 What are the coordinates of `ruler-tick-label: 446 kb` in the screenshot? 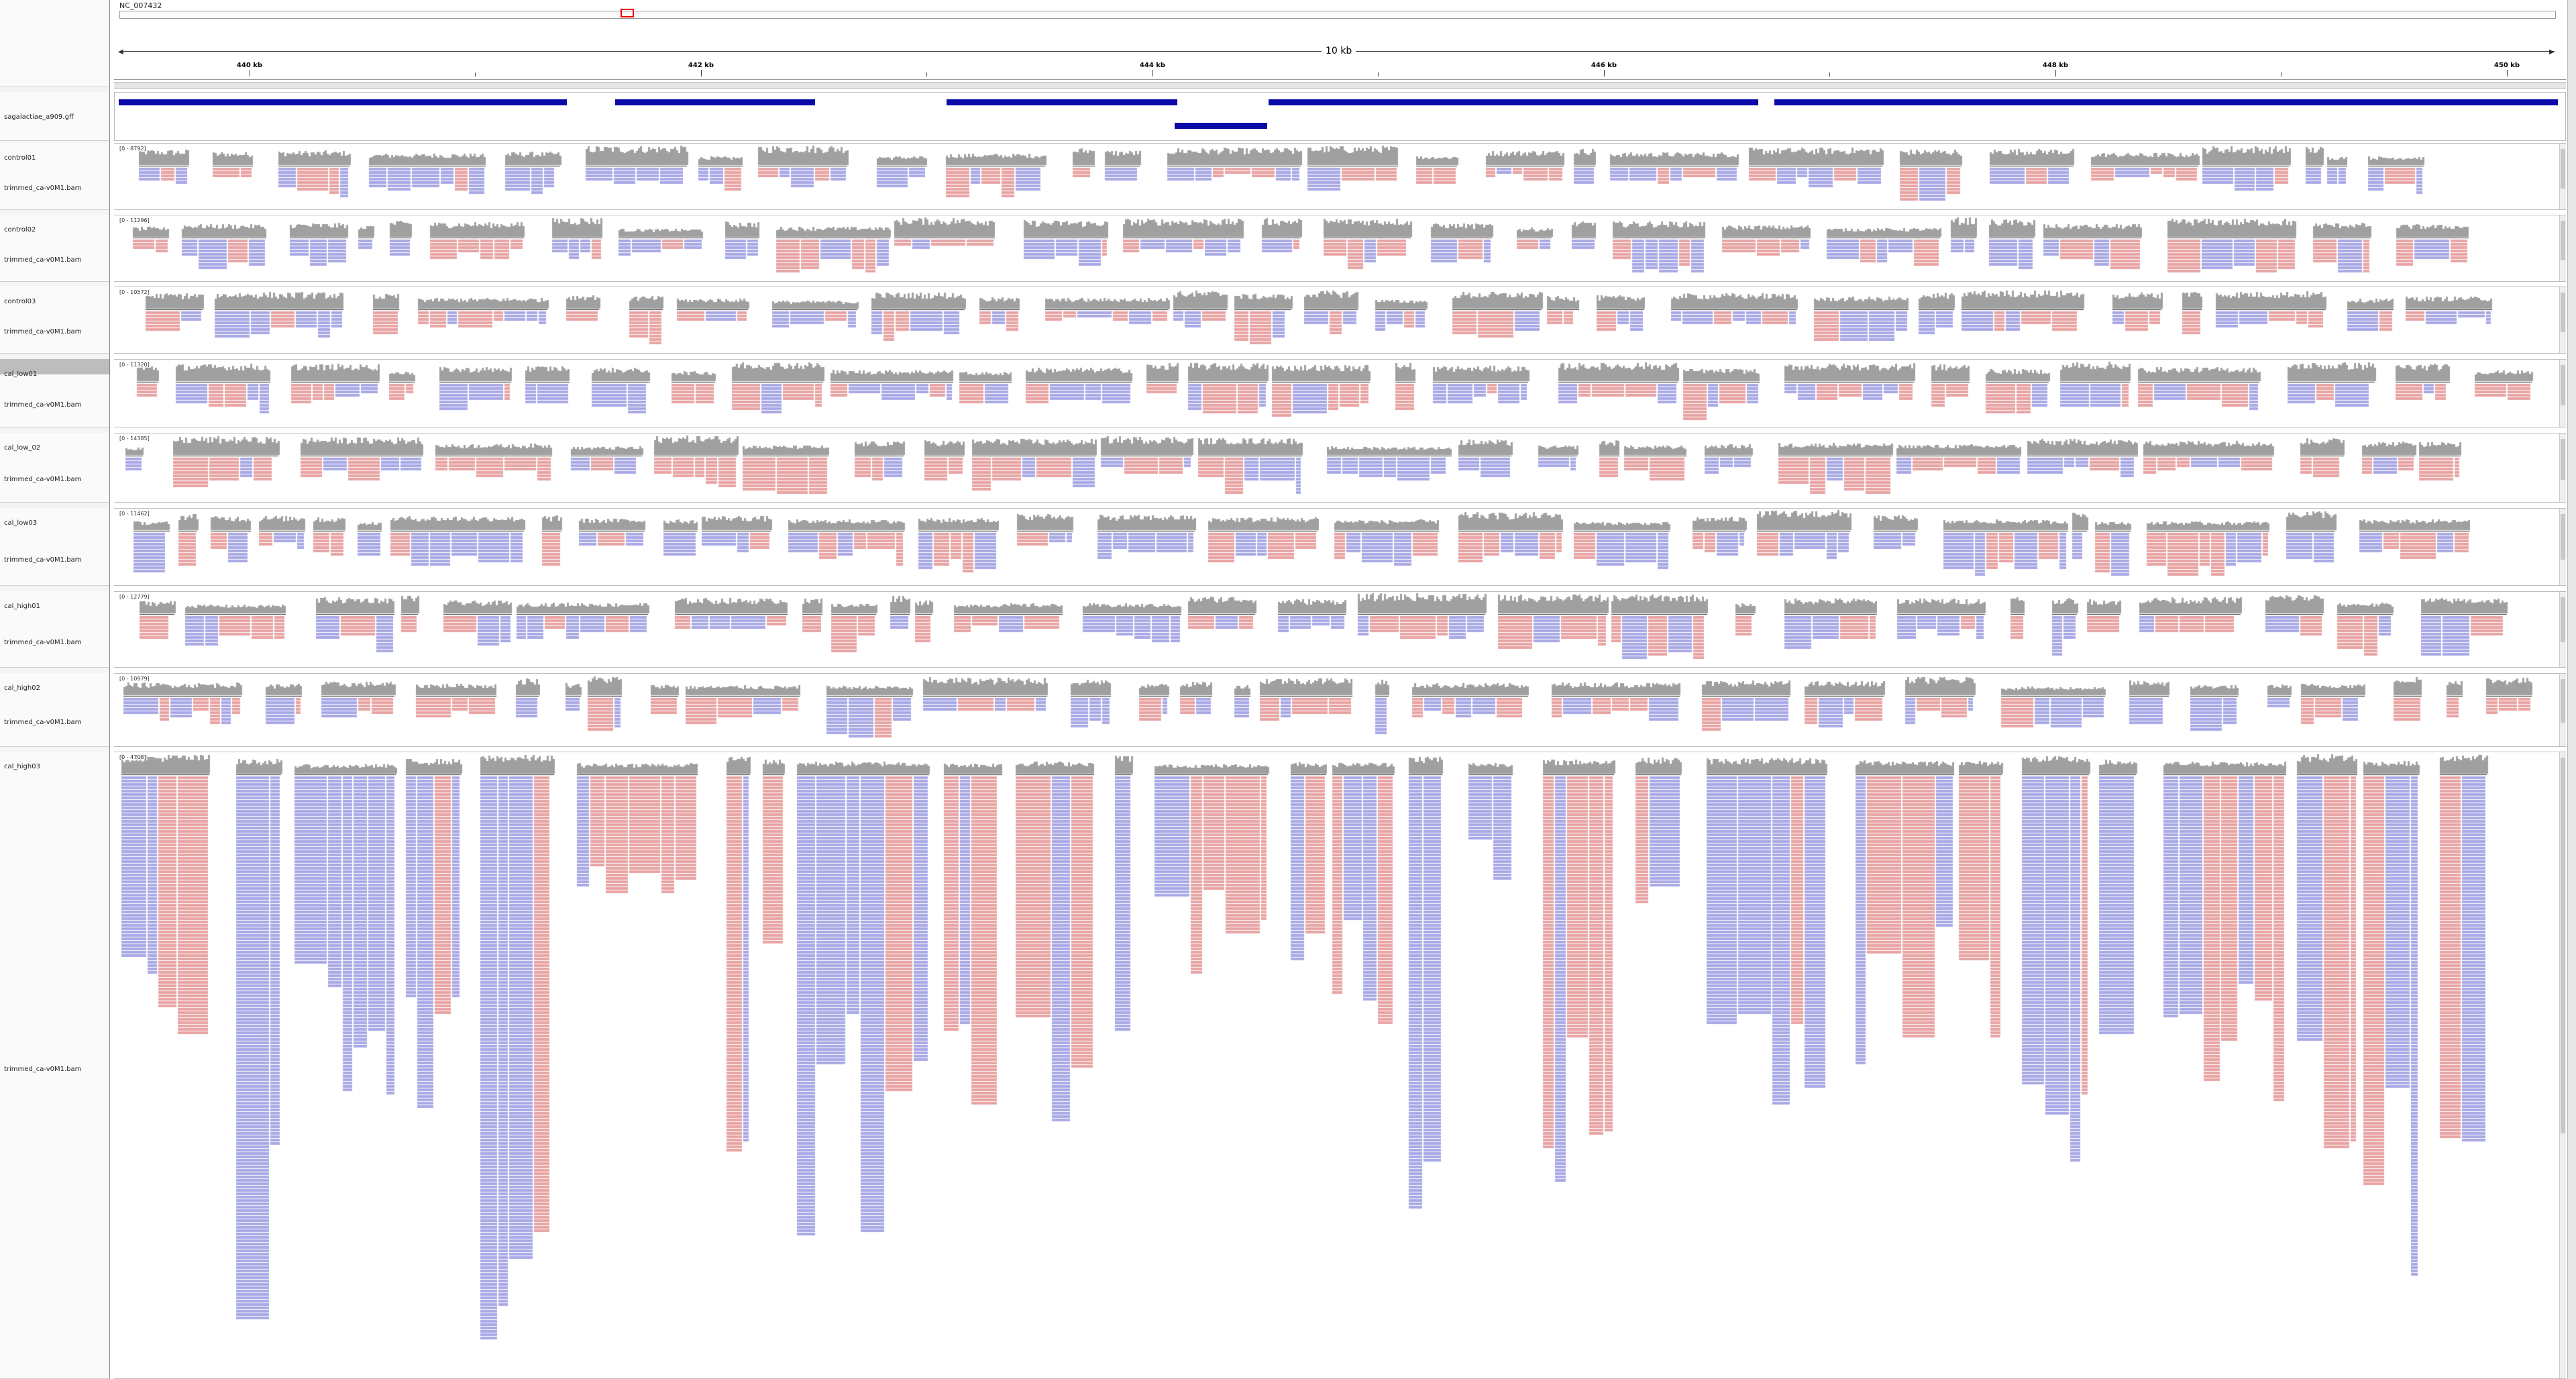 It's located at (1604, 65).